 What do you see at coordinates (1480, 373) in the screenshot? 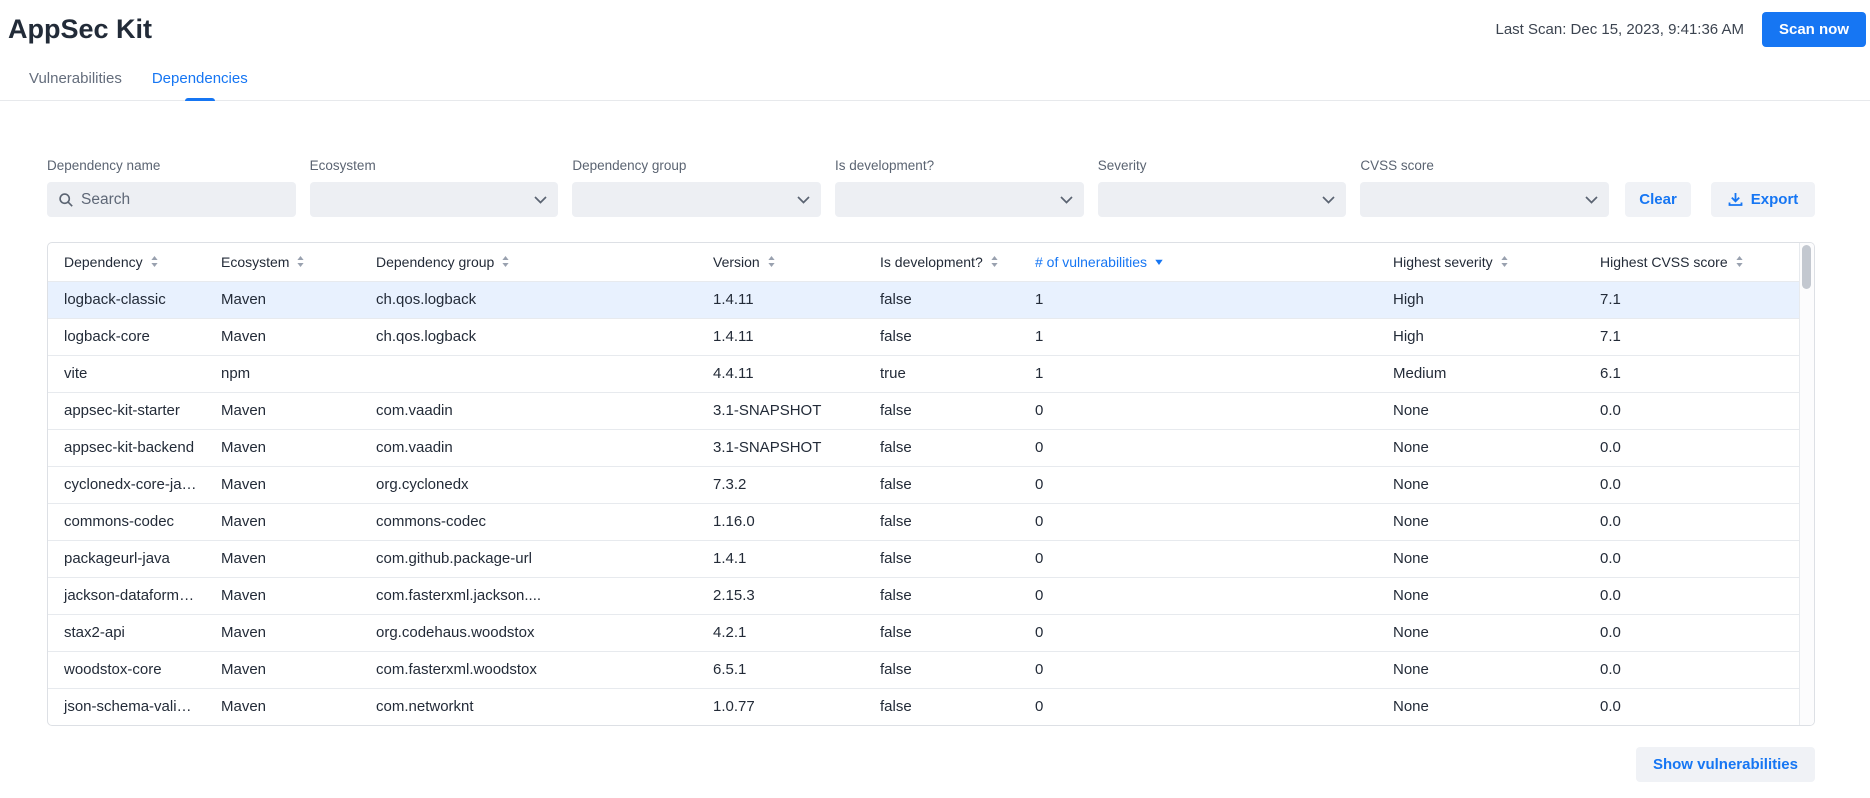
I see `table-cell: Medium` at bounding box center [1480, 373].